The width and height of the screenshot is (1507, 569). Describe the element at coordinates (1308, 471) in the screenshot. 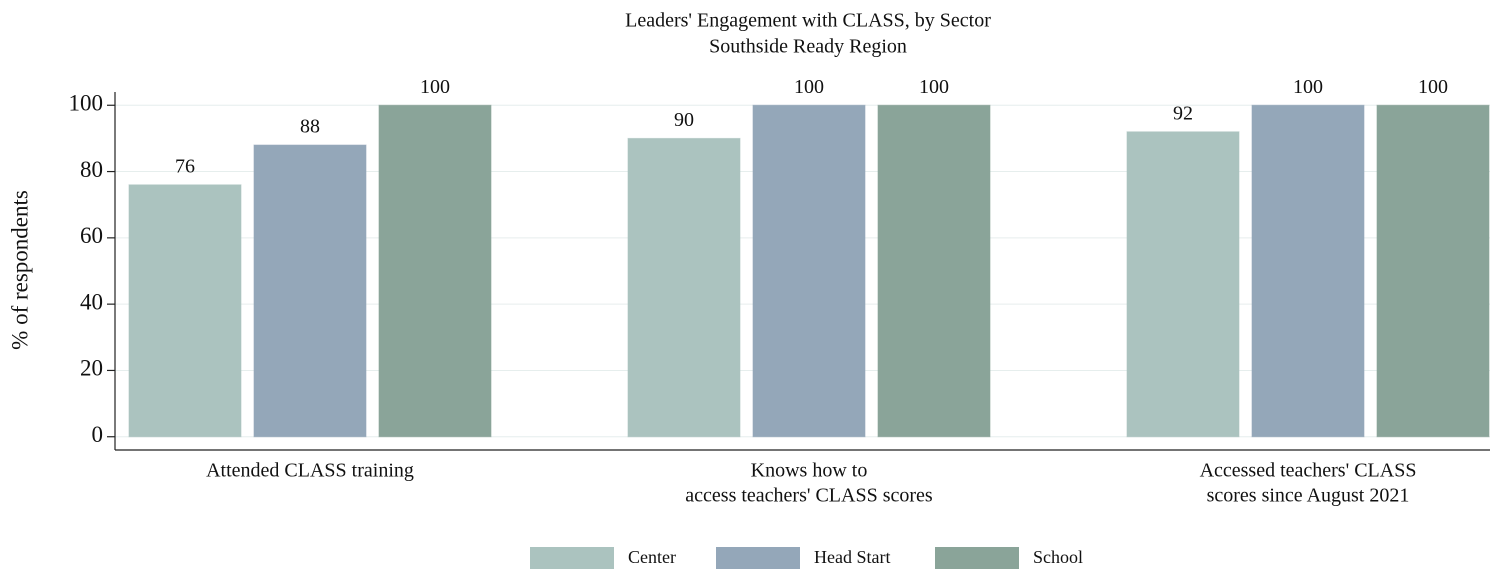

I see `x-tick-label: Accessed teachers' CLASS` at that location.